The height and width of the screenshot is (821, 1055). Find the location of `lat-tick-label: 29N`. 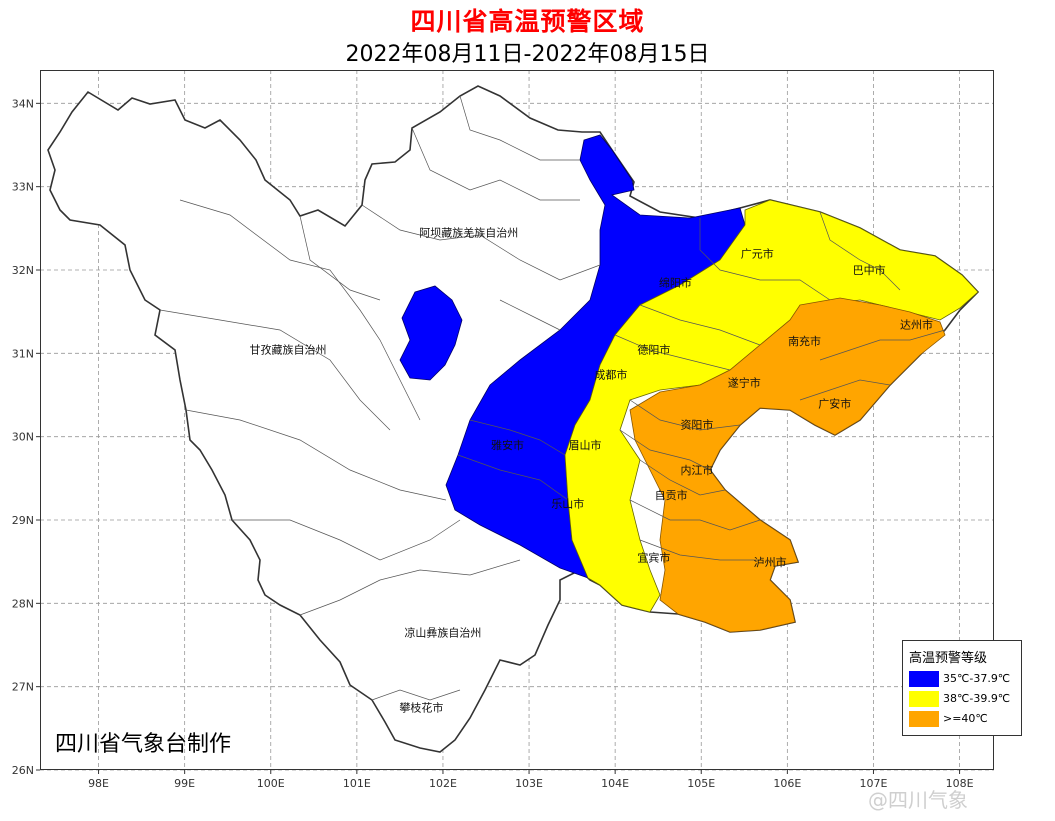

lat-tick-label: 29N is located at coordinates (23, 520).